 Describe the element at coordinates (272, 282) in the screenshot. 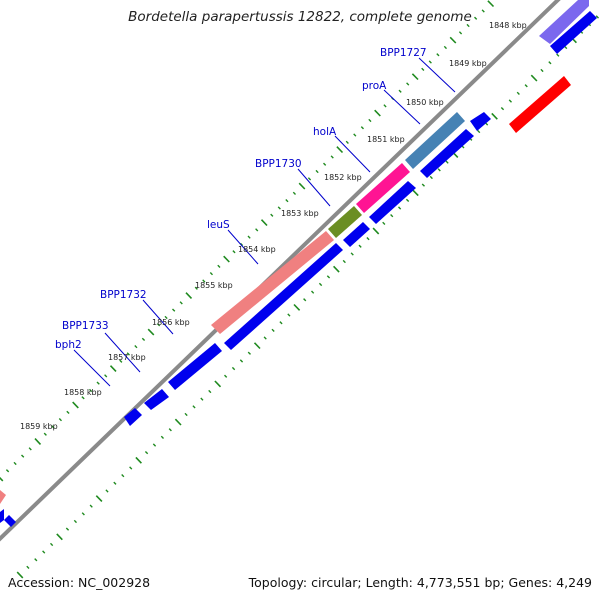

I see `gene-leuS` at that location.